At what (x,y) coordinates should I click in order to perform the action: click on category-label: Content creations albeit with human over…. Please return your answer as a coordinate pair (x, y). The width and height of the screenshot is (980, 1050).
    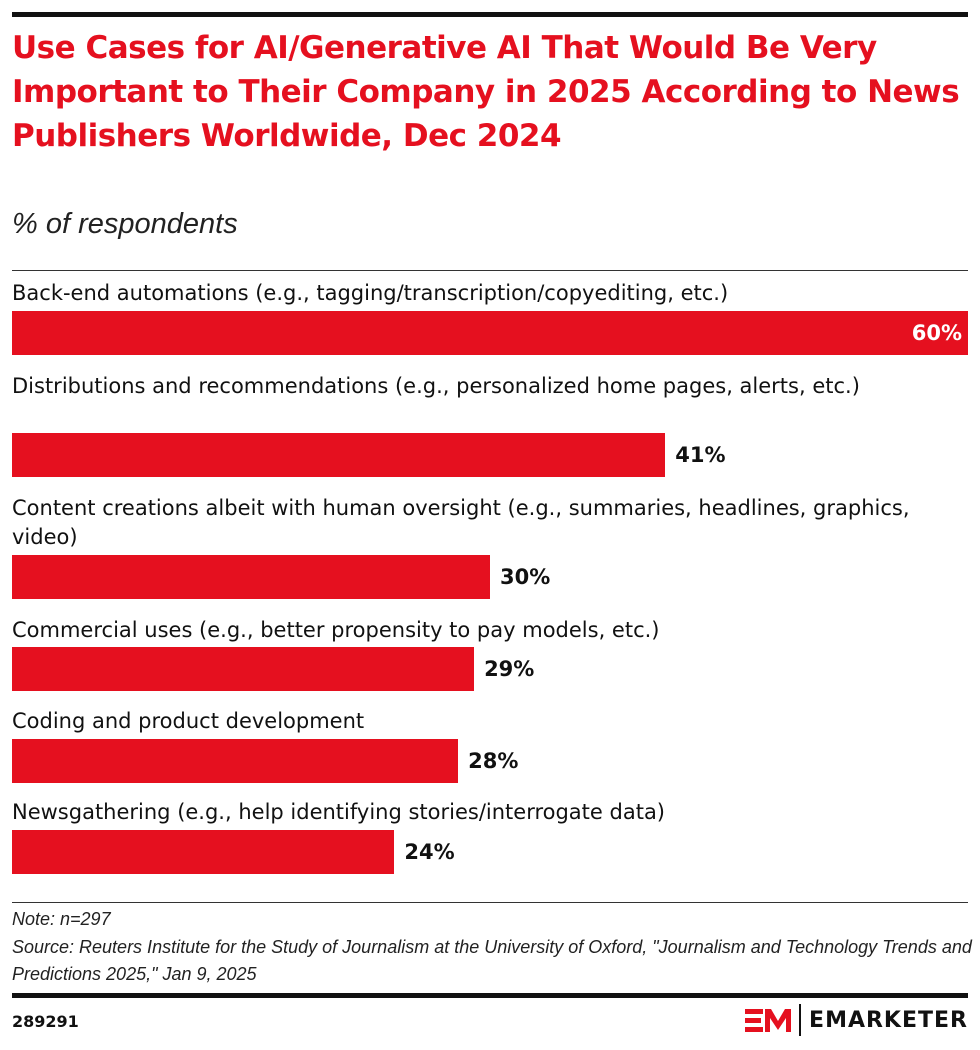
    Looking at the image, I should click on (461, 522).